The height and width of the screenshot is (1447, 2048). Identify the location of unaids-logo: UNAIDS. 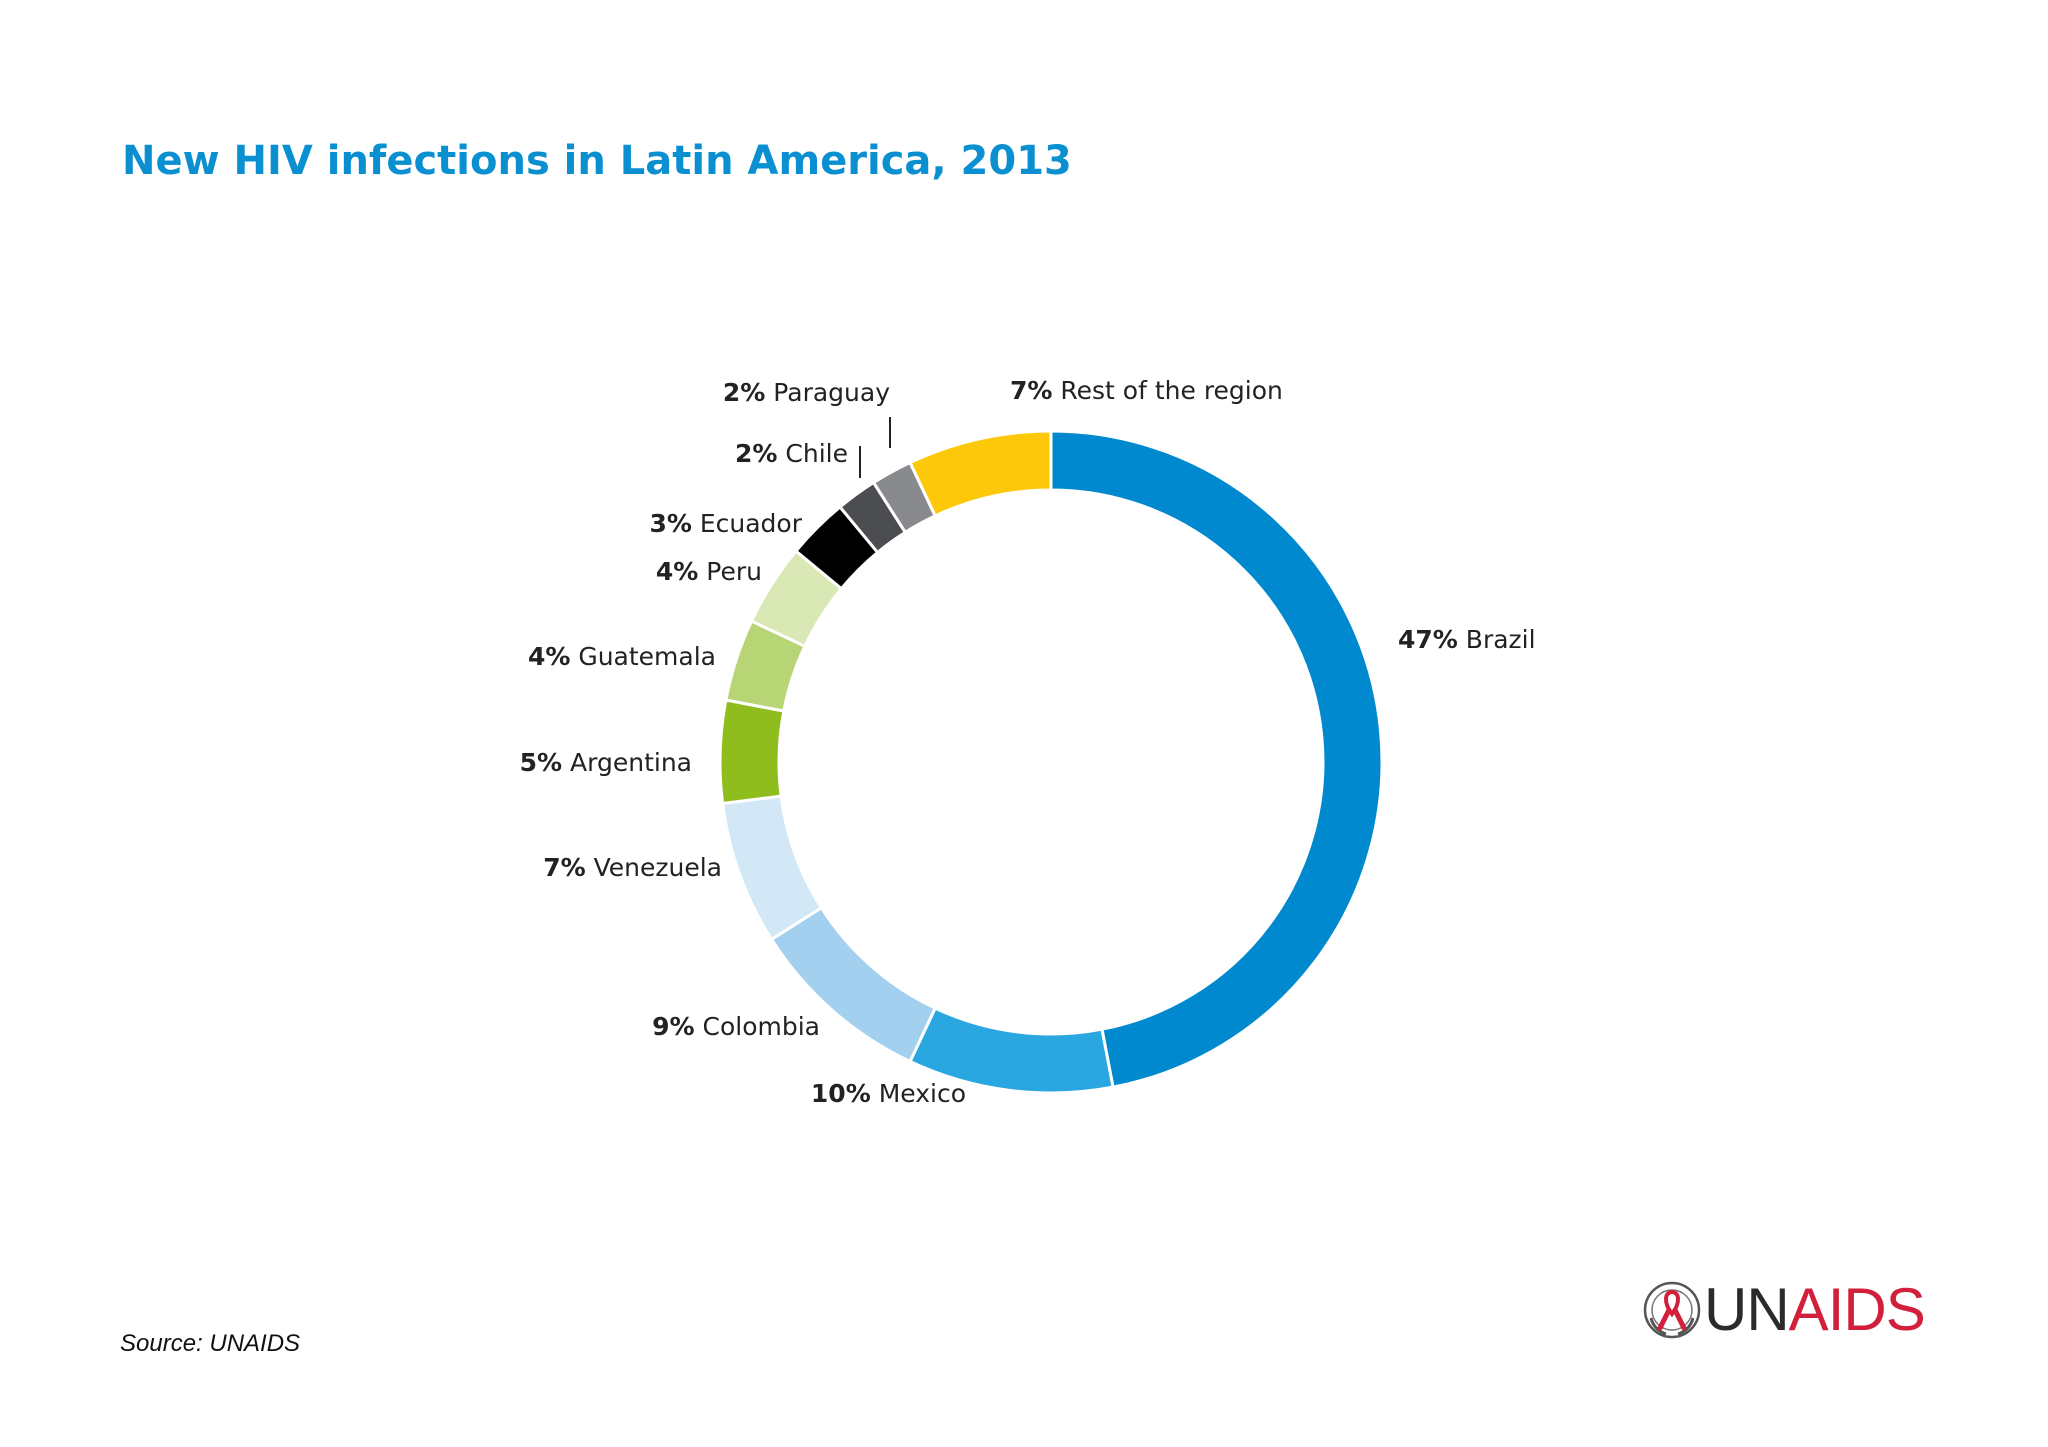
(1784, 1310).